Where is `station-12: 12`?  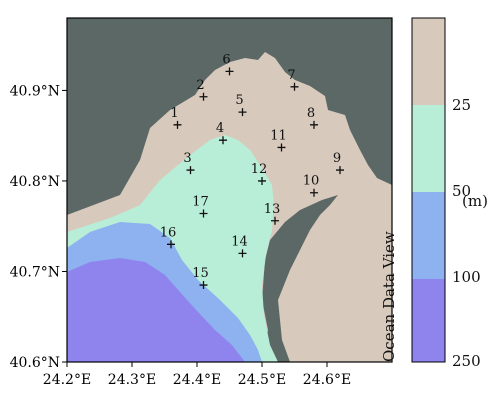
station-12: 12 is located at coordinates (259, 173).